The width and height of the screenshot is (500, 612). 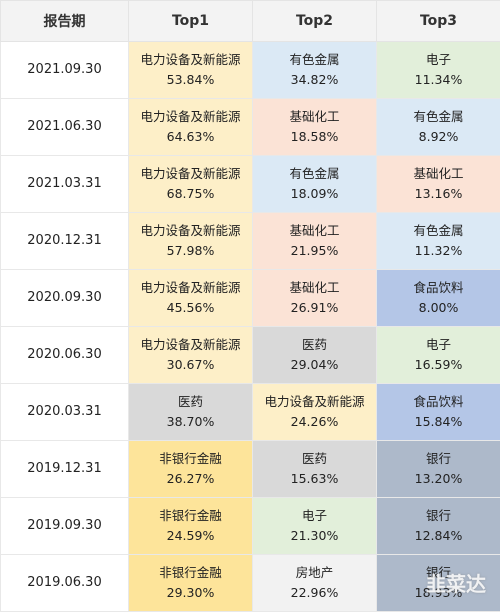 I want to click on report-period-cell: 2021.06.30, so click(x=65, y=127).